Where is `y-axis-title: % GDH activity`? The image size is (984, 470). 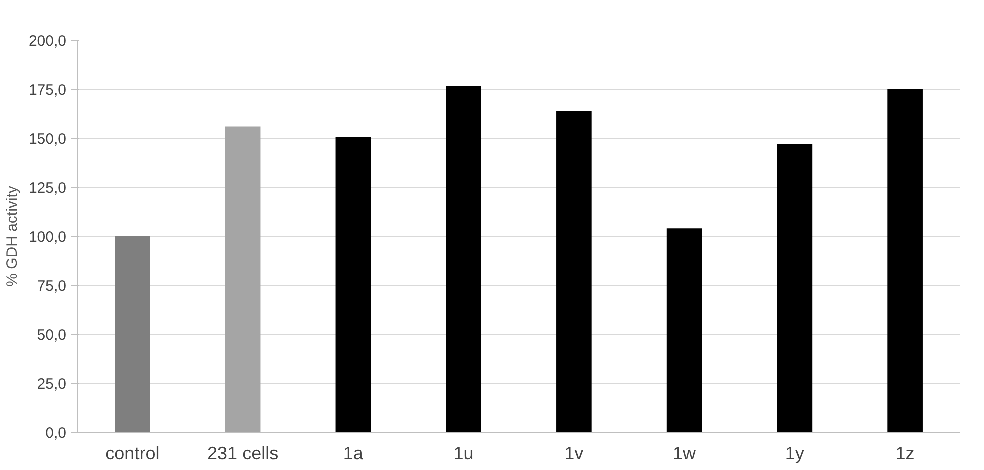
y-axis-title: % GDH activity is located at coordinates (12, 236).